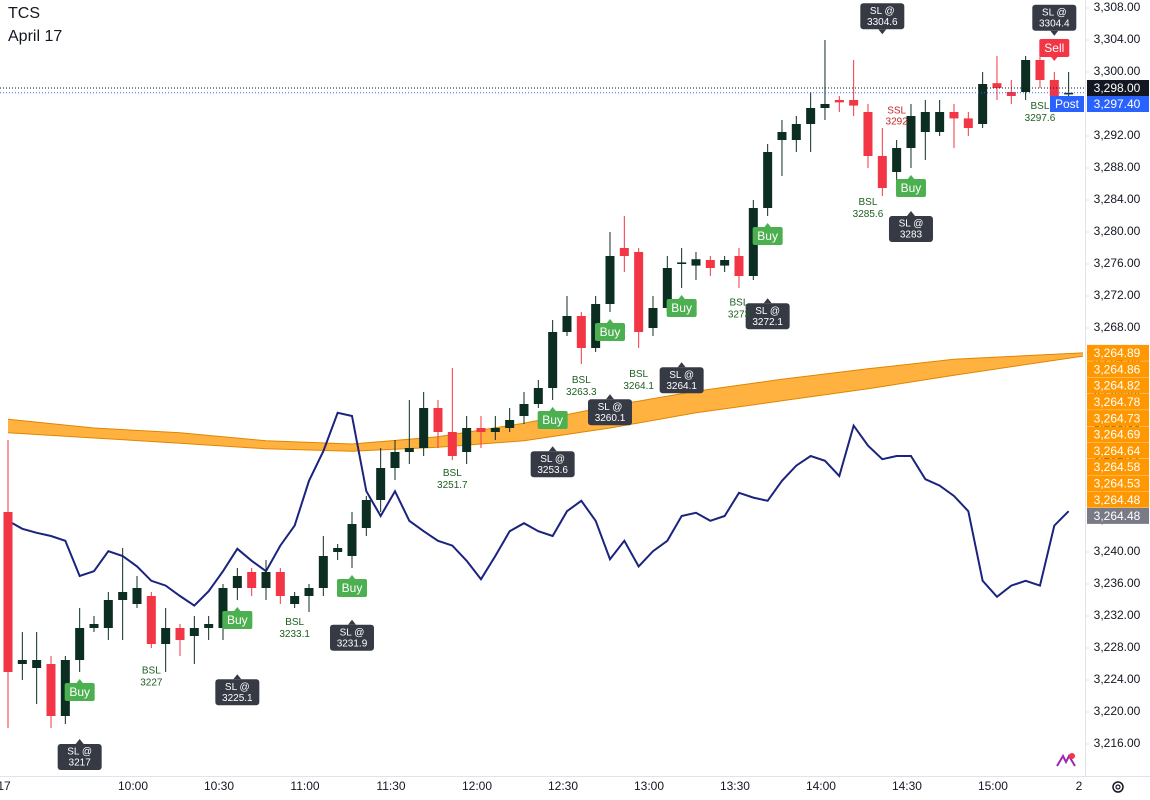 The height and width of the screenshot is (800, 1150). Describe the element at coordinates (552, 470) in the screenshot. I see `sl-value: 3253.6` at that location.